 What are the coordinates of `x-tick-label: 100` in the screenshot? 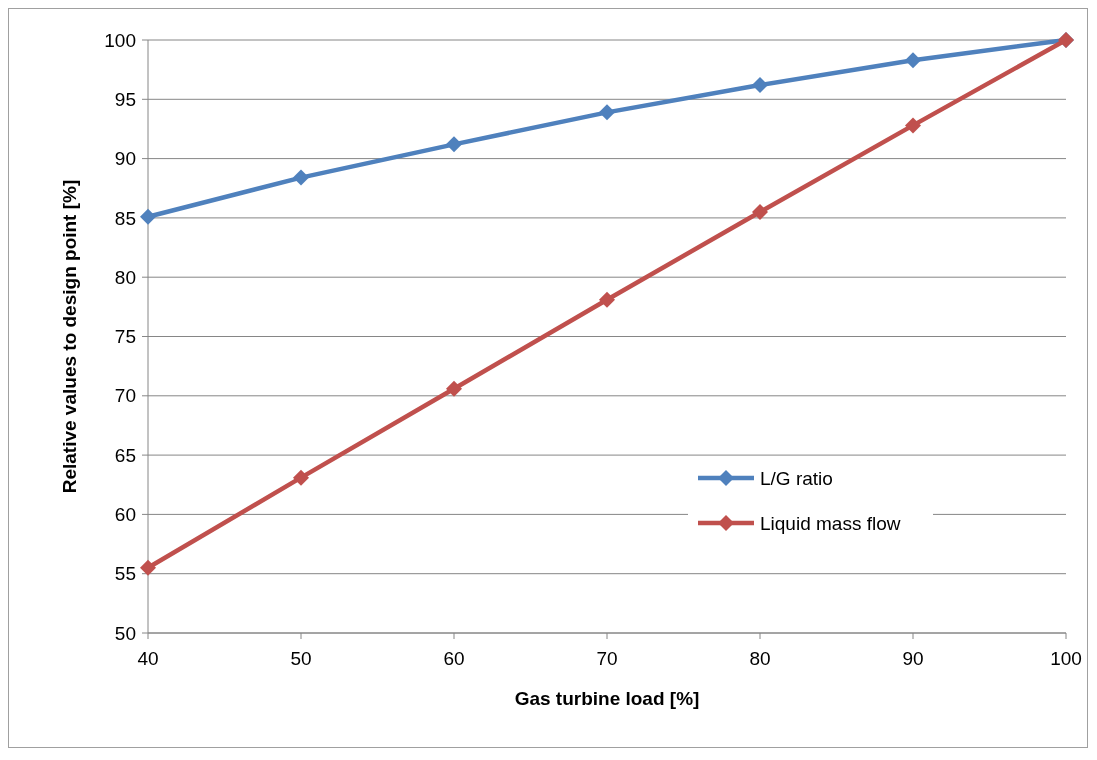 It's located at (1066, 658).